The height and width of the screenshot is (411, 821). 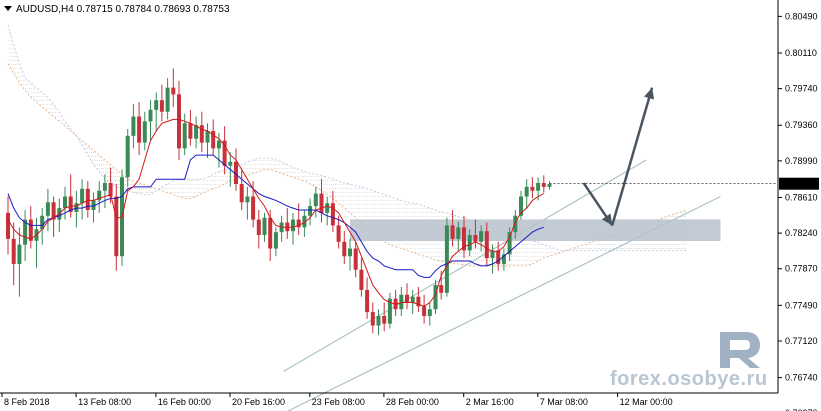 What do you see at coordinates (801, 305) in the screenshot?
I see `y-tick-label: 0.77490` at bounding box center [801, 305].